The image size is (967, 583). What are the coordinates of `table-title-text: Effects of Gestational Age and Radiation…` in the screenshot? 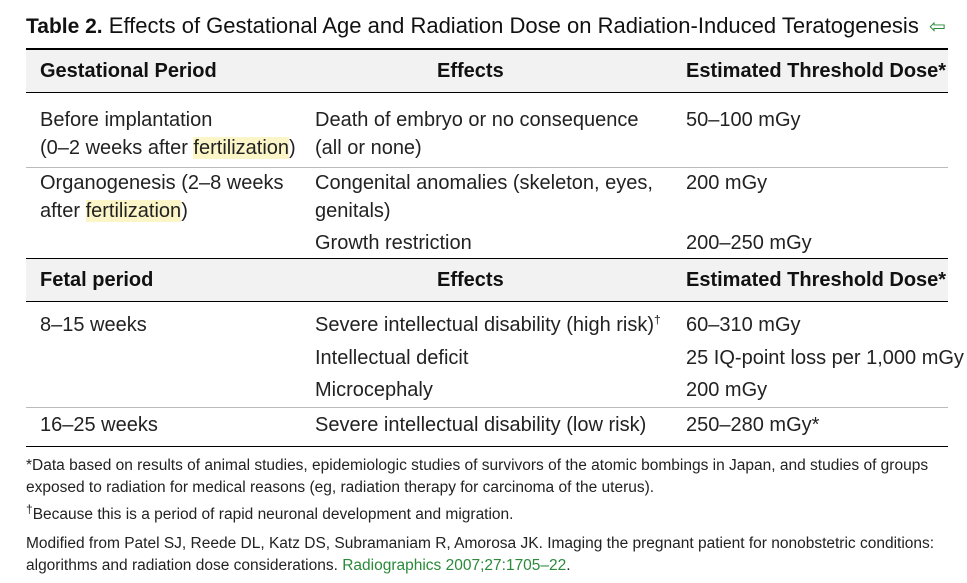 It's located at (513, 25).